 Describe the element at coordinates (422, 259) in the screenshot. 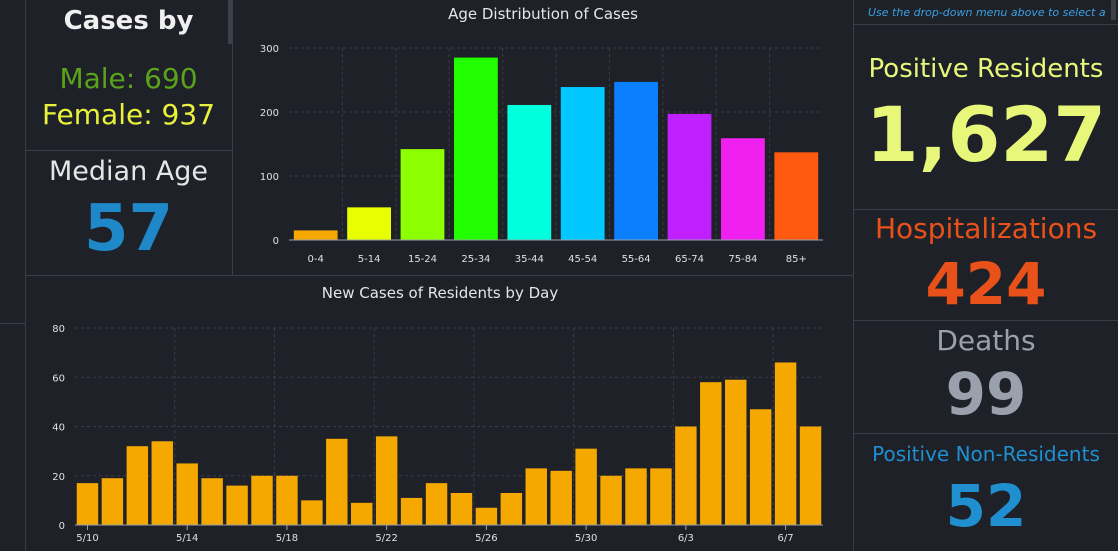

I see `x-tick-label: 15-24` at that location.